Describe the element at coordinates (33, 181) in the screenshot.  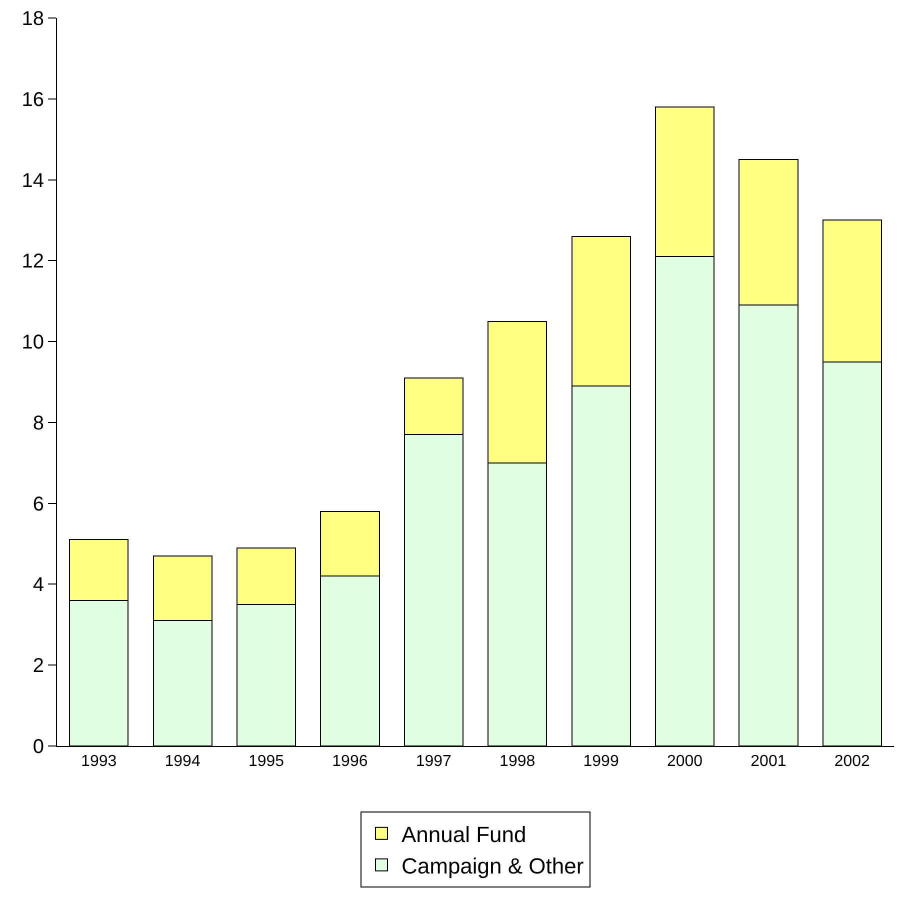
I see `y-tick-label: 14` at that location.